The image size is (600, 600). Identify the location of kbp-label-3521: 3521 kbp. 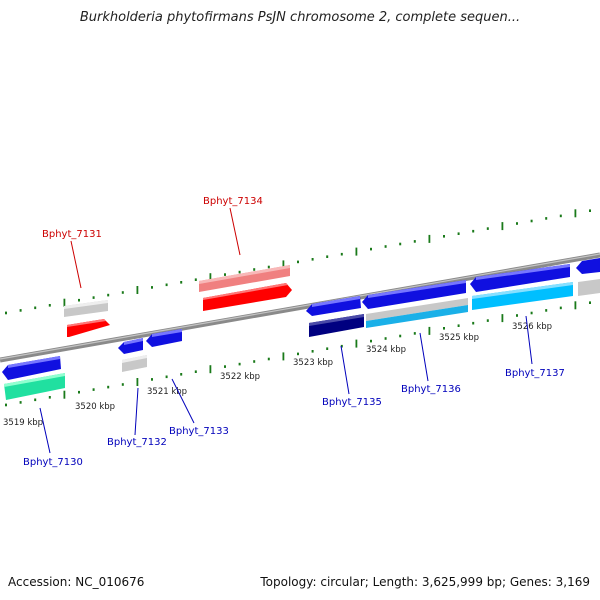
(167, 392).